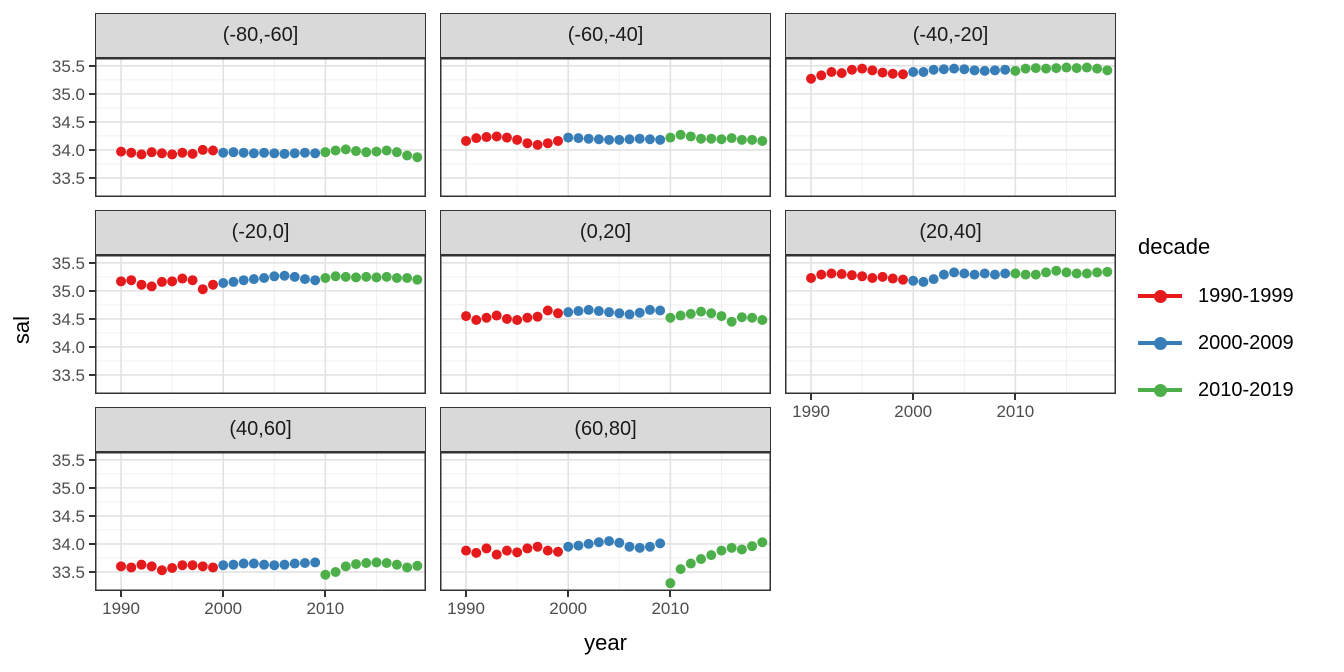 This screenshot has width=1344, height=672. I want to click on panel-border, so click(605, 127).